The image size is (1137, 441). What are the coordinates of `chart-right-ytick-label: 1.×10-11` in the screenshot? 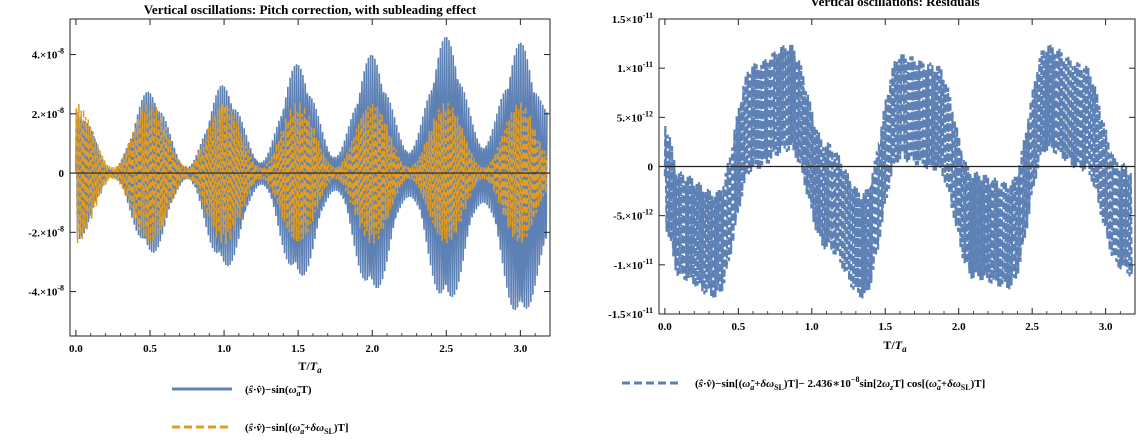 It's located at (635, 67).